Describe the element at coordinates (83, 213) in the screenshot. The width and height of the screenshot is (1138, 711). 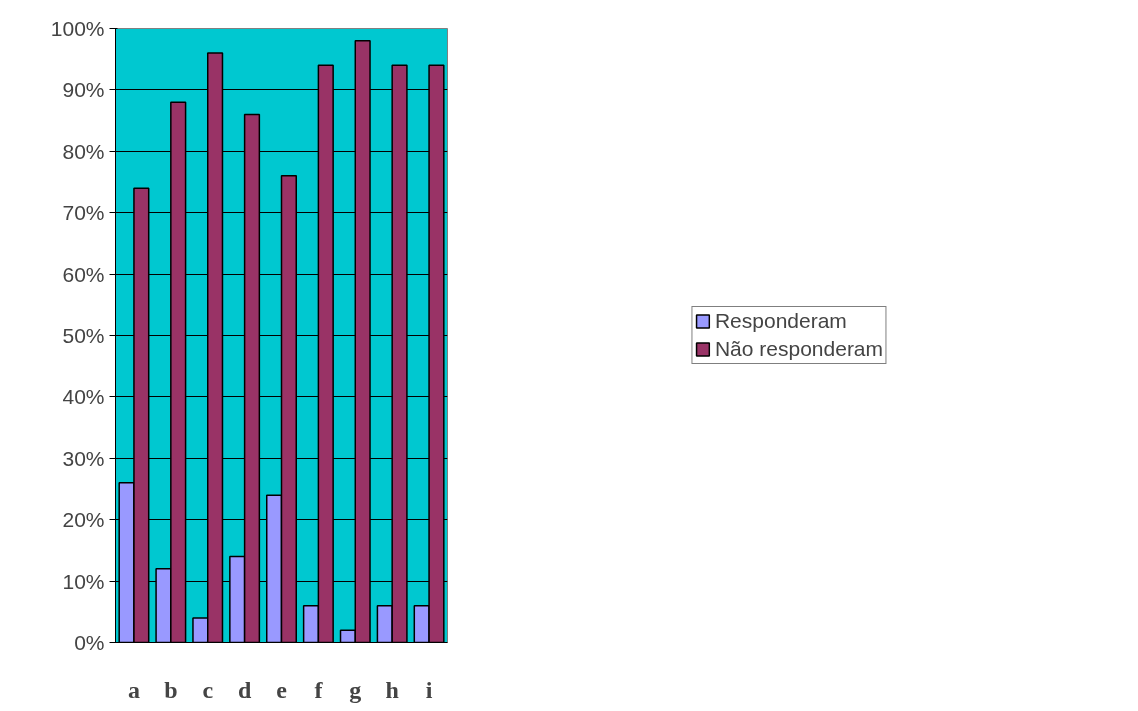
I see `y-tick-label: 70%` at that location.